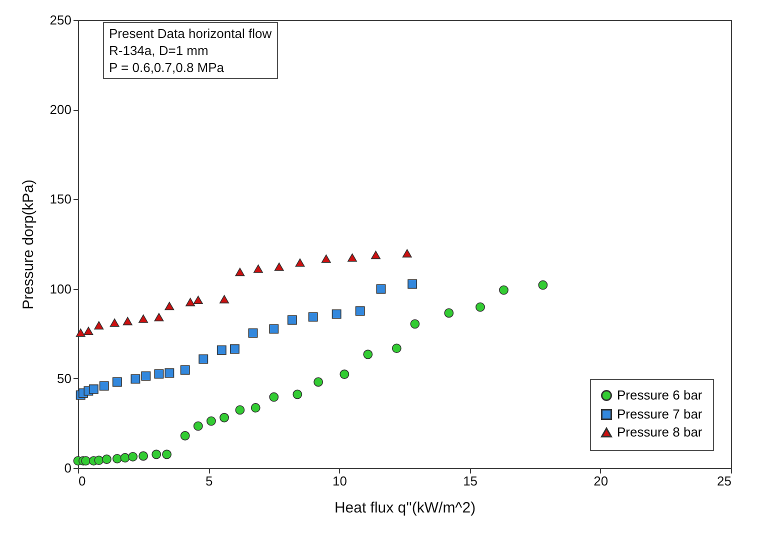 The height and width of the screenshot is (542, 766). I want to click on y-tick-label: 150, so click(61, 199).